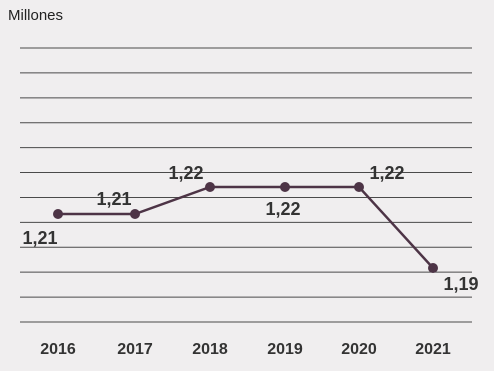  I want to click on unit-label: Millones, so click(35, 15).